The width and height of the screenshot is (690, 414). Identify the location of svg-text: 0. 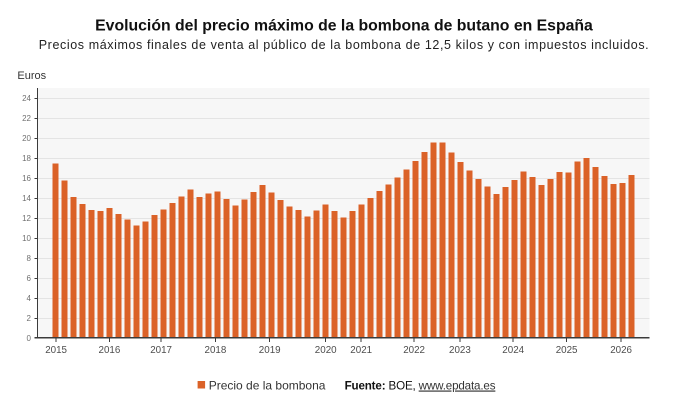
(29, 338).